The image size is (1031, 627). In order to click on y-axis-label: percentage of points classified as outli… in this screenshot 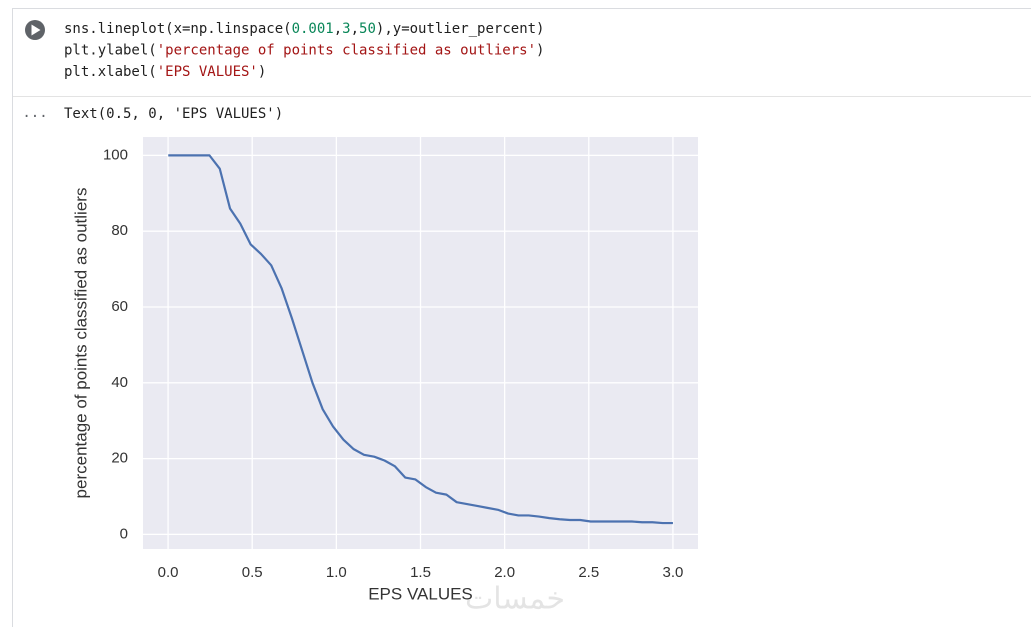, I will do `click(80, 343)`.